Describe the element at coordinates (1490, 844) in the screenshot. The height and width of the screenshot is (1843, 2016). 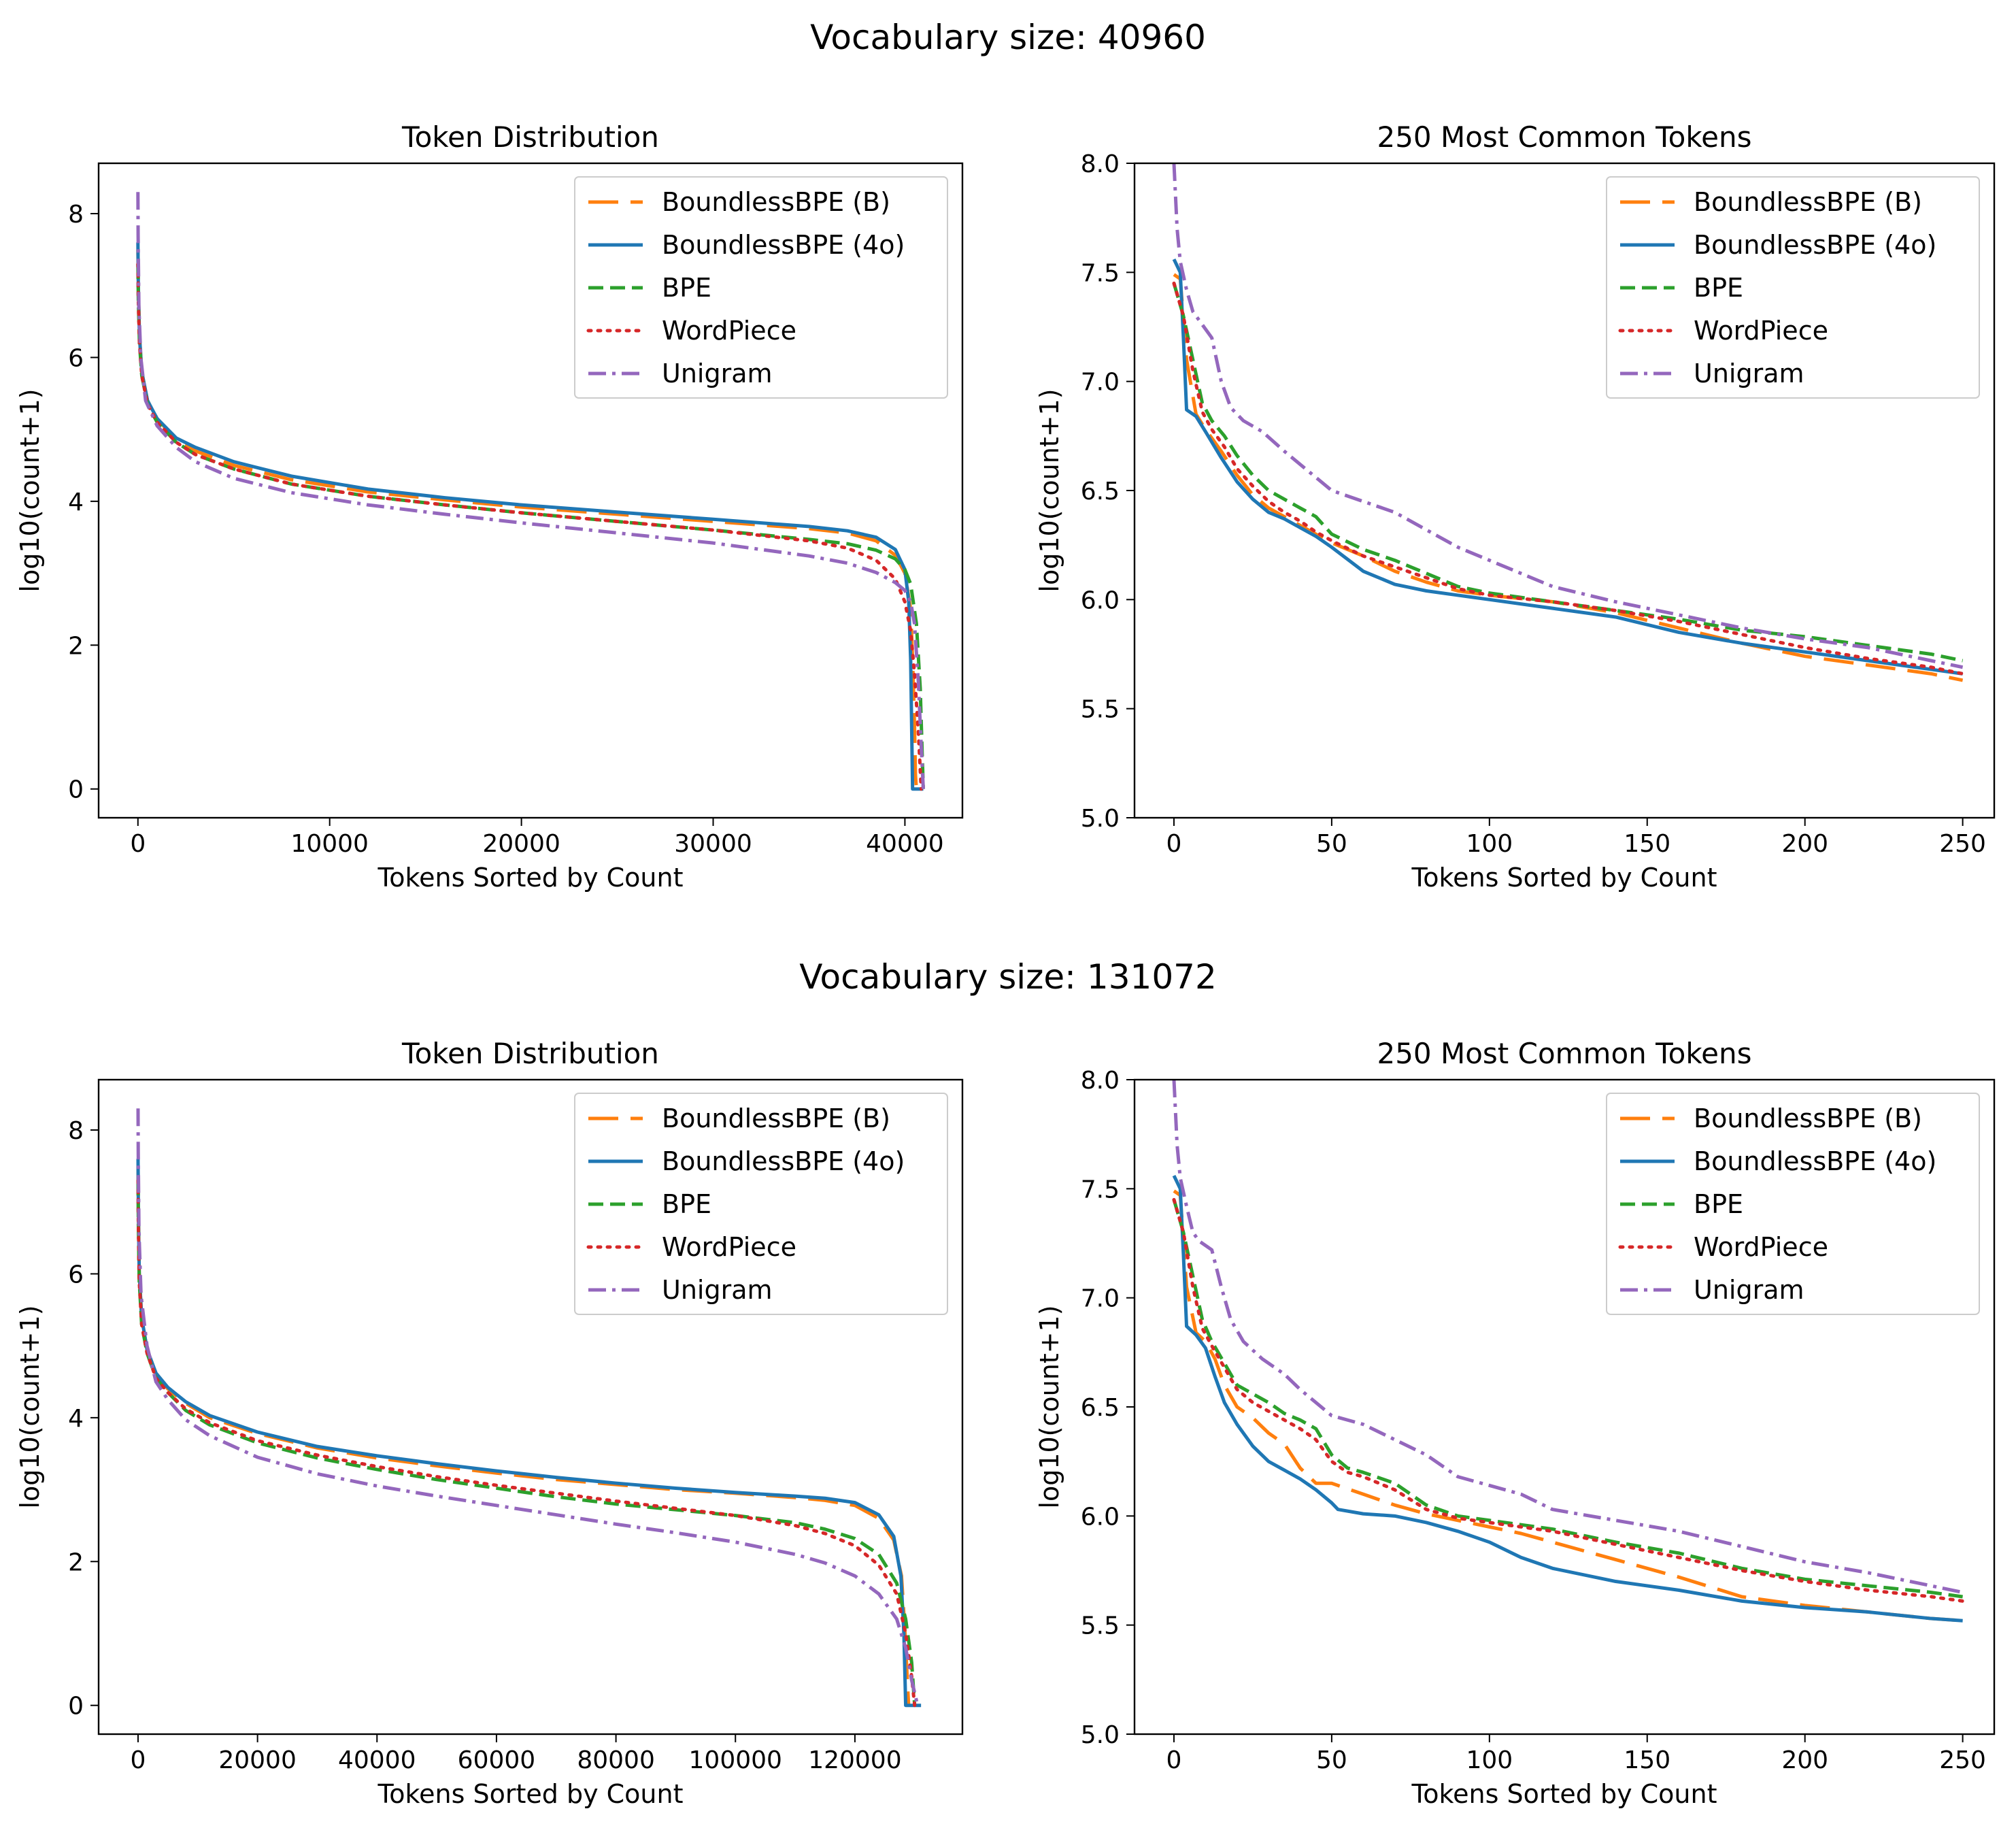
I see `x-tick-label: 100` at that location.